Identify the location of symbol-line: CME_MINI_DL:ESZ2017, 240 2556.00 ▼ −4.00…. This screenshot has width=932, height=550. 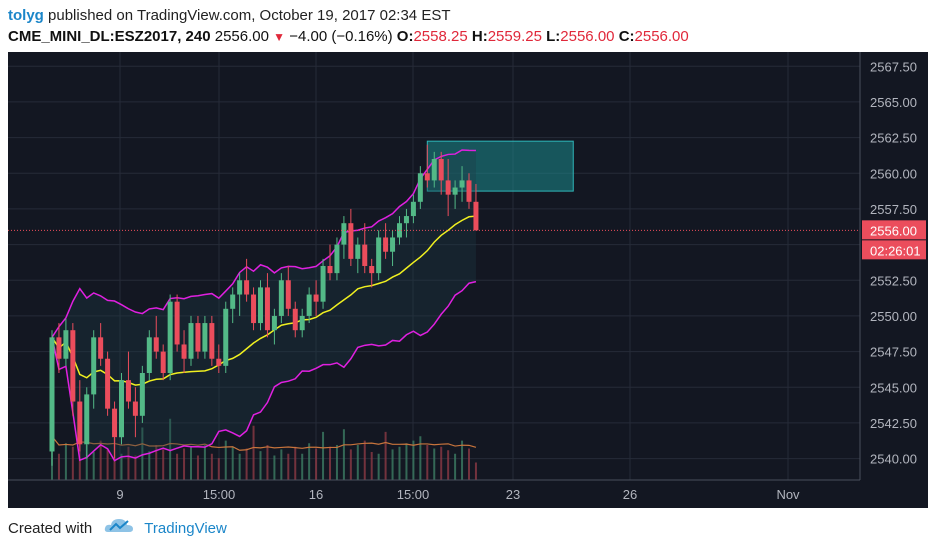
(468, 37).